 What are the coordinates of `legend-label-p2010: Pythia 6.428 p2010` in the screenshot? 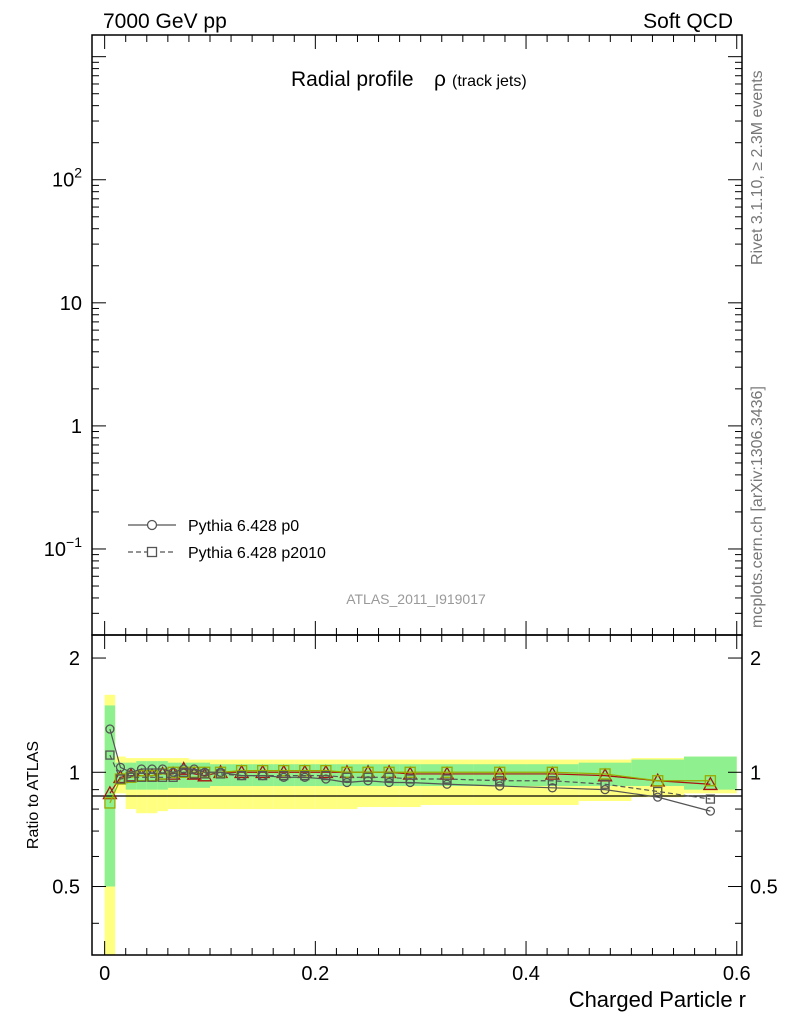 It's located at (257, 553).